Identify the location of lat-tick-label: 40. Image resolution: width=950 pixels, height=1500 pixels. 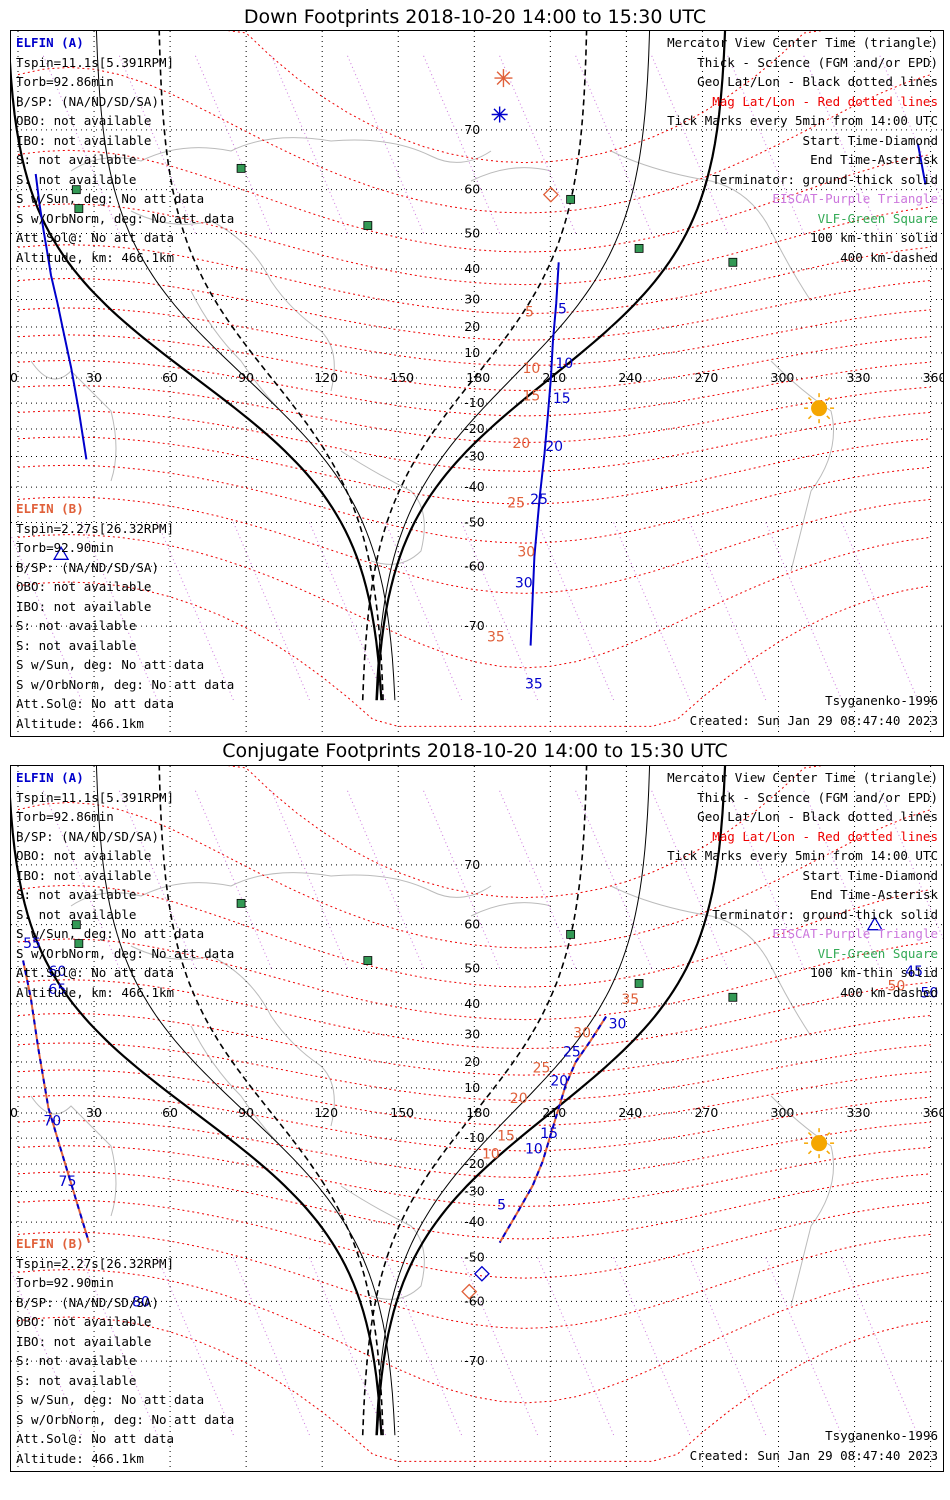
(472, 268).